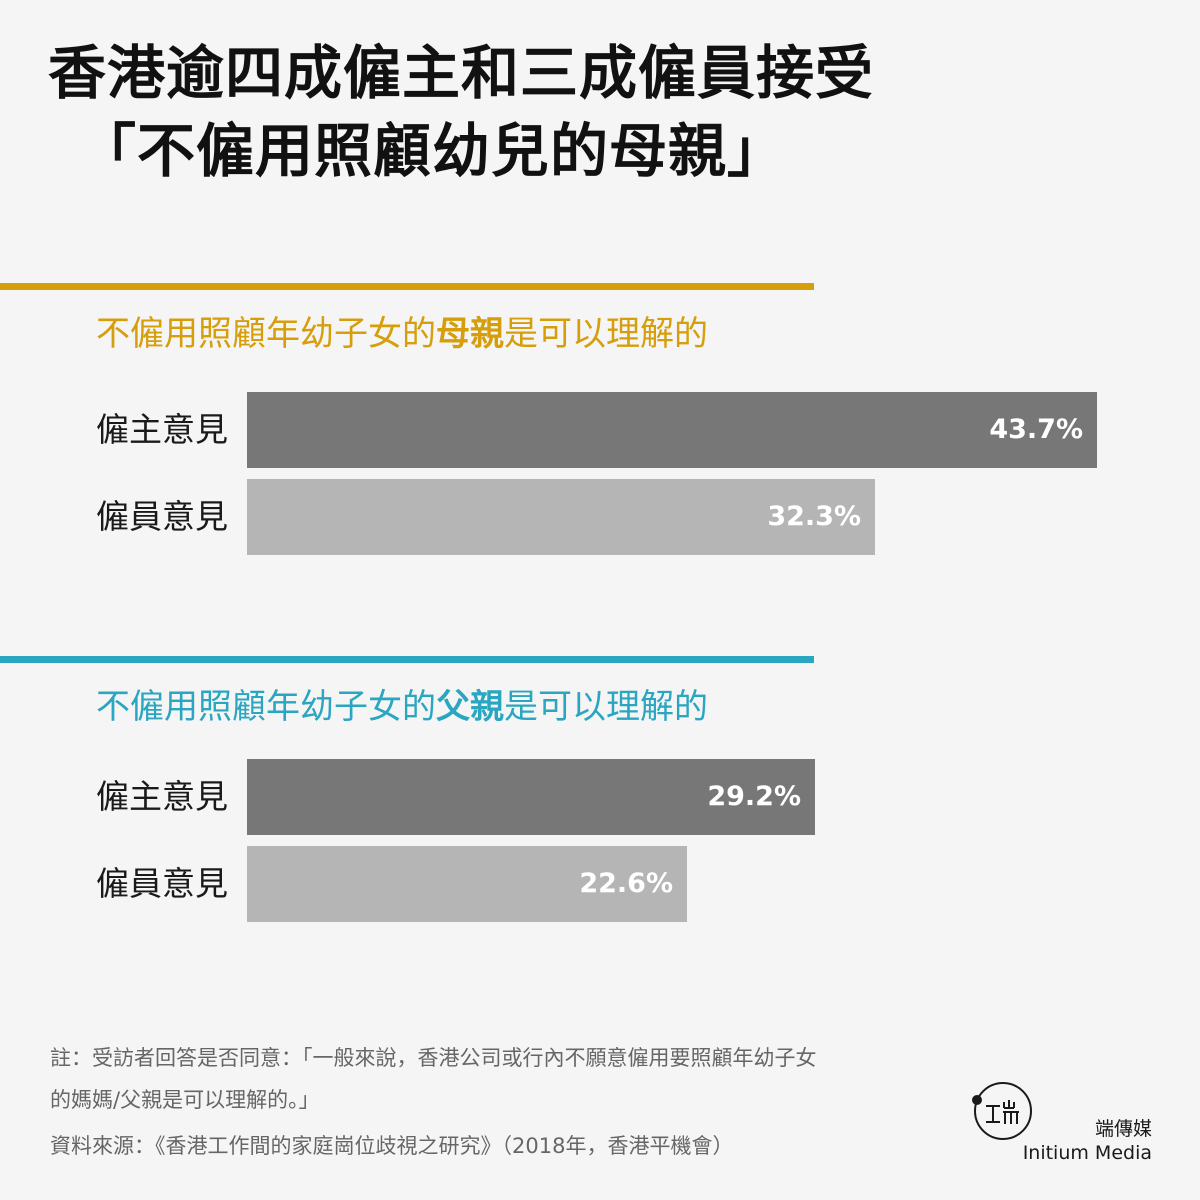 The width and height of the screenshot is (1200, 1200). I want to click on section-divider-father, so click(407, 659).